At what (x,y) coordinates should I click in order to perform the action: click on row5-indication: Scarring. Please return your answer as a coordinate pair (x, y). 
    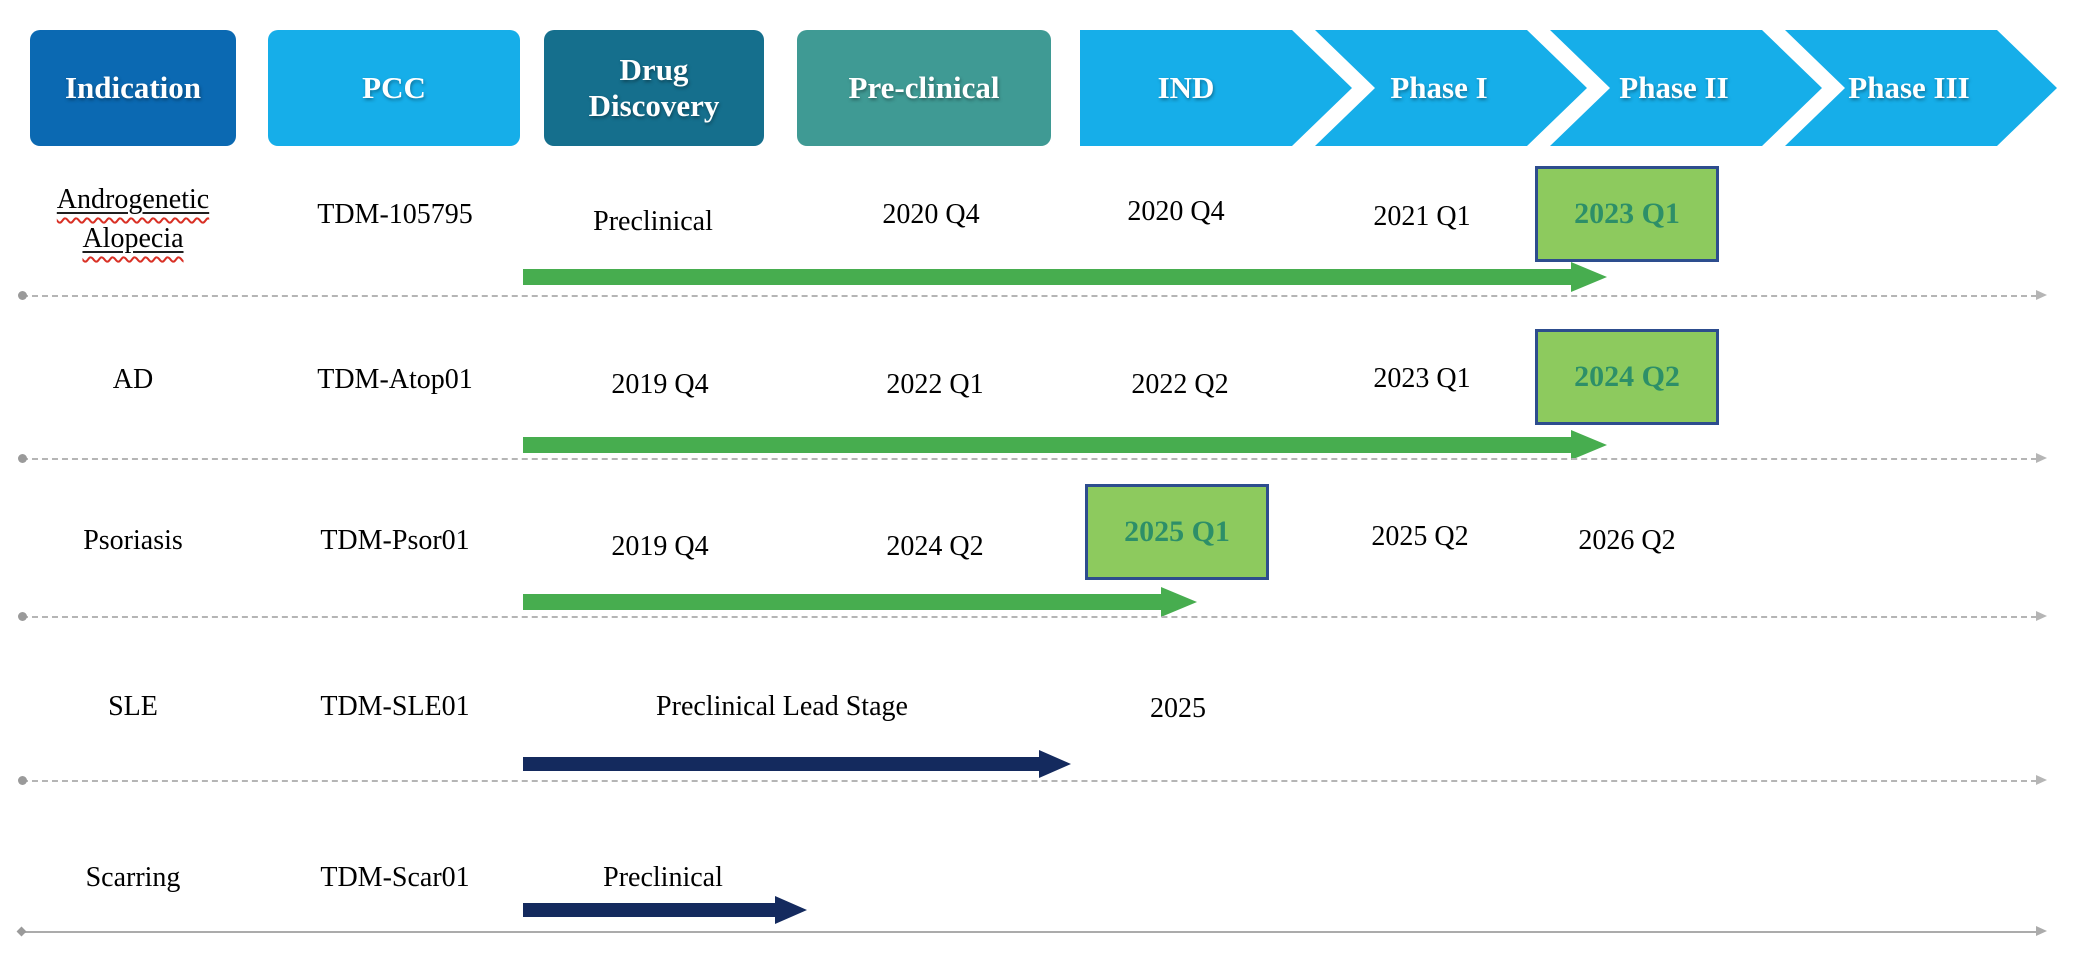
    Looking at the image, I should click on (133, 877).